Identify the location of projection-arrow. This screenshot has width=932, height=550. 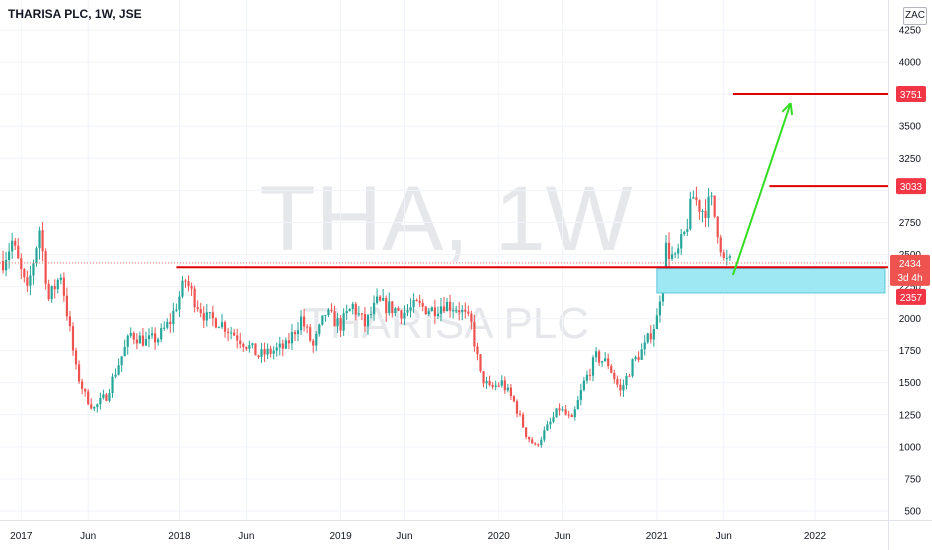
(762, 189).